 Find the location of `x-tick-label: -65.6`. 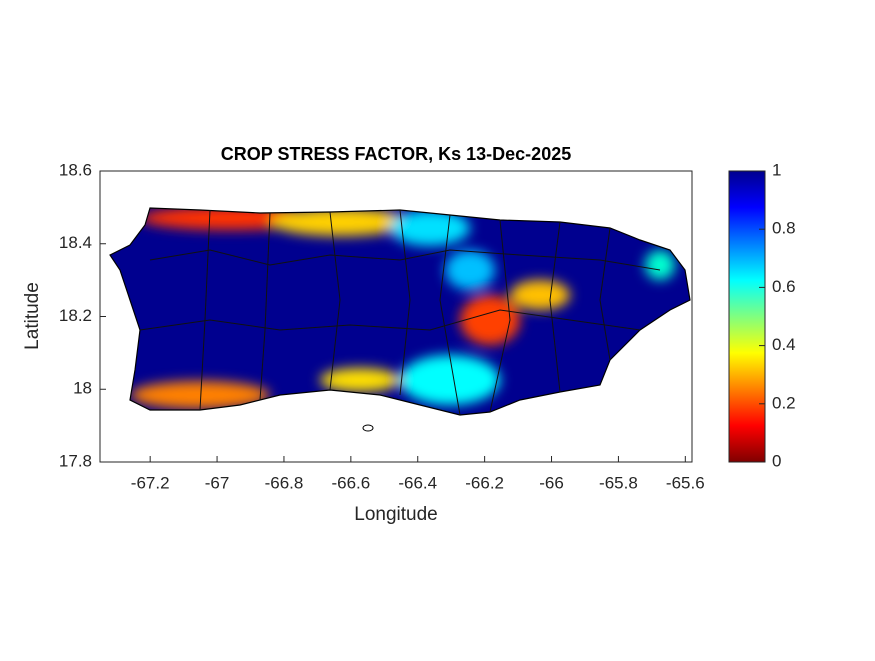

x-tick-label: -65.6 is located at coordinates (685, 482).